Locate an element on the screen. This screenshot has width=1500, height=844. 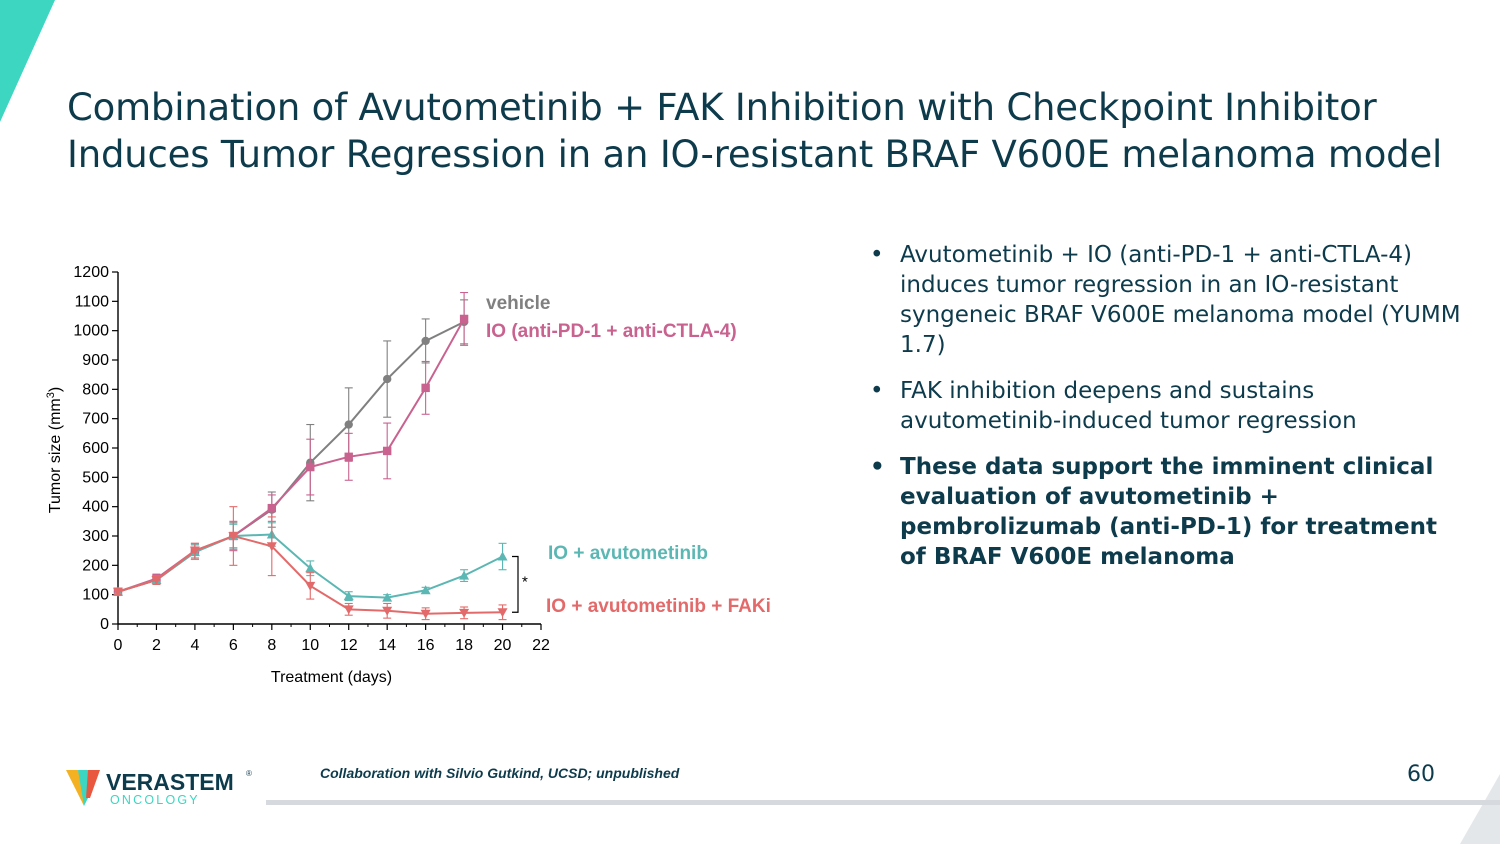
y-tick-label: 200 is located at coordinates (95, 565).